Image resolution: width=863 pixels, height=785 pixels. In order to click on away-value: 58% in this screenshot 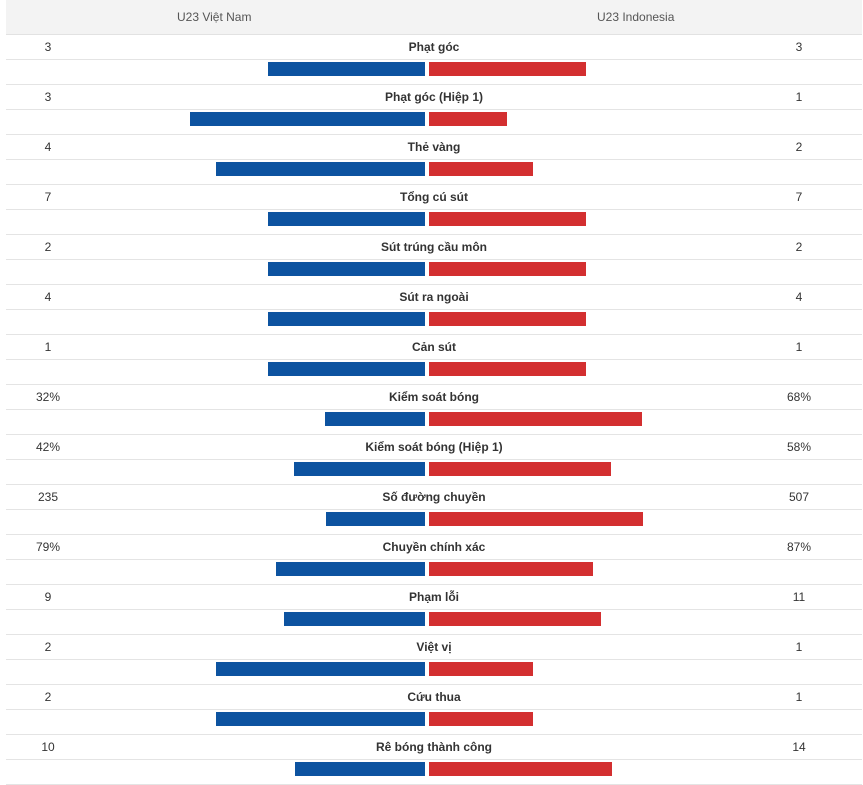, I will do `click(799, 447)`.